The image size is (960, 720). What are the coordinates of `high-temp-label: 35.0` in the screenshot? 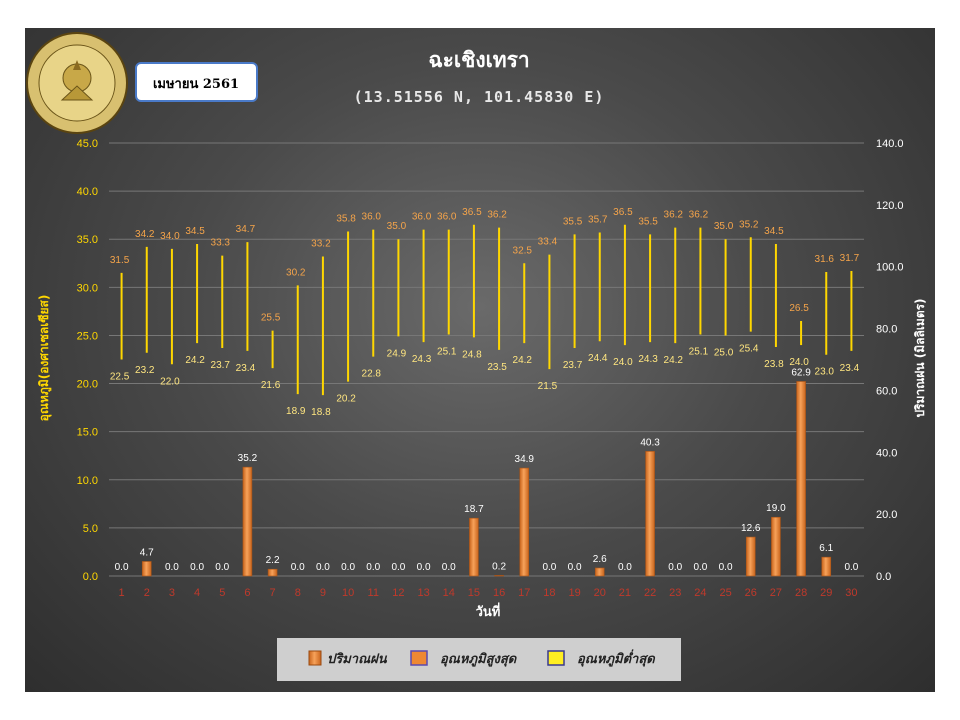 It's located at (724, 226).